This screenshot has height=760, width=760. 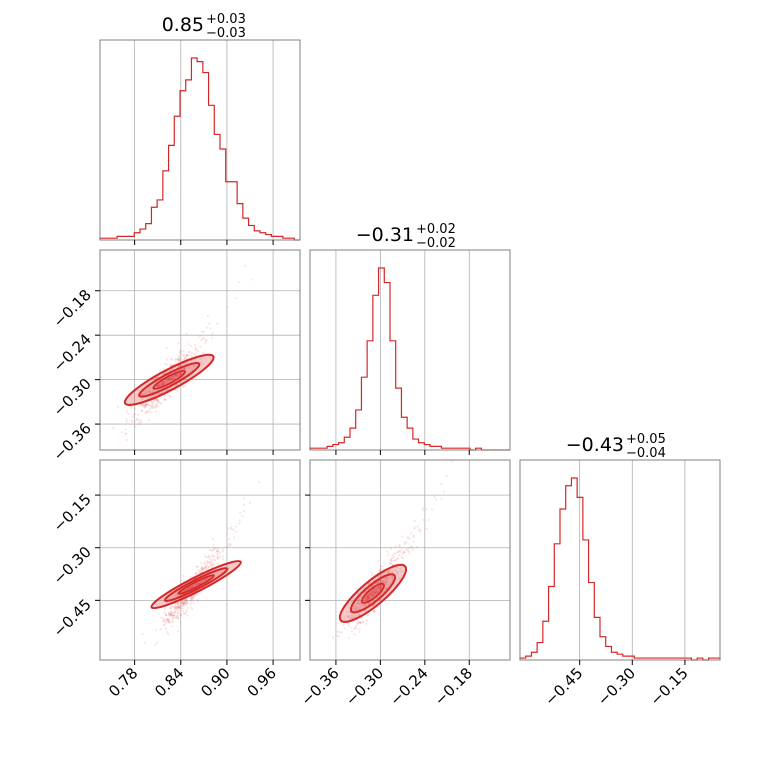 What do you see at coordinates (262, 682) in the screenshot?
I see `x-tick-label: 0.96` at bounding box center [262, 682].